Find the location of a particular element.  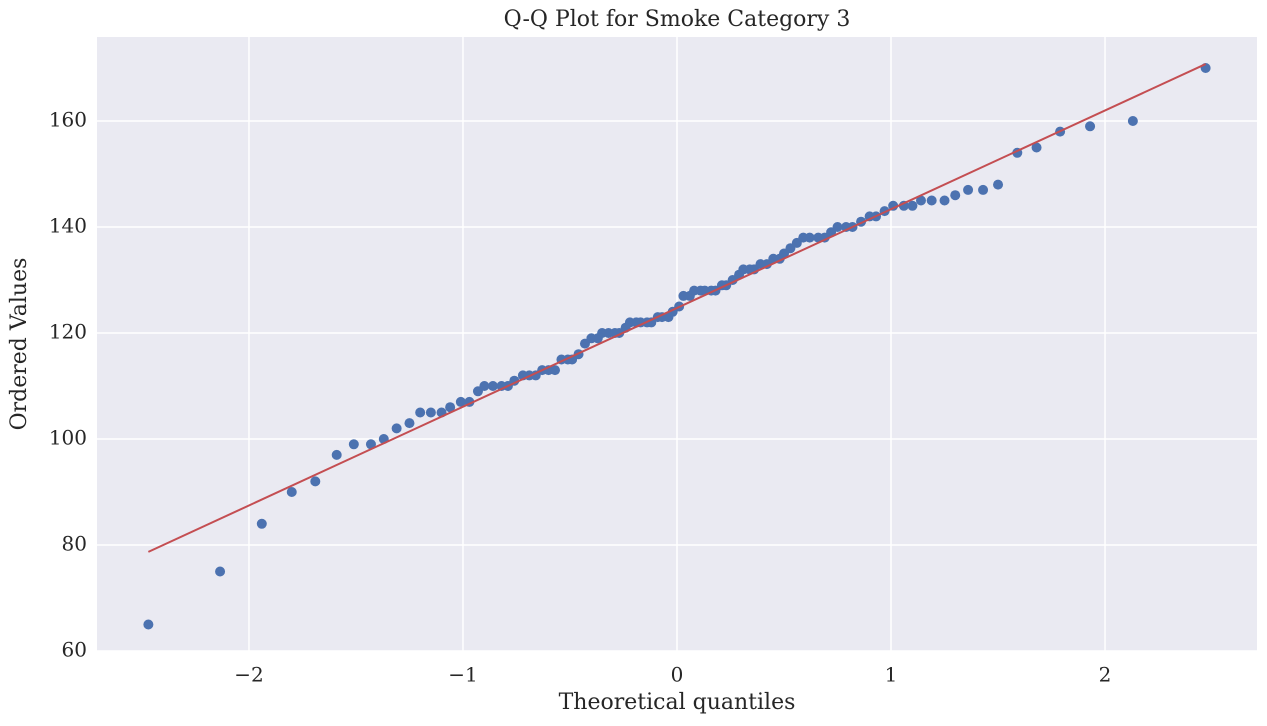

y-axis-label: Ordered Values is located at coordinates (19, 344).